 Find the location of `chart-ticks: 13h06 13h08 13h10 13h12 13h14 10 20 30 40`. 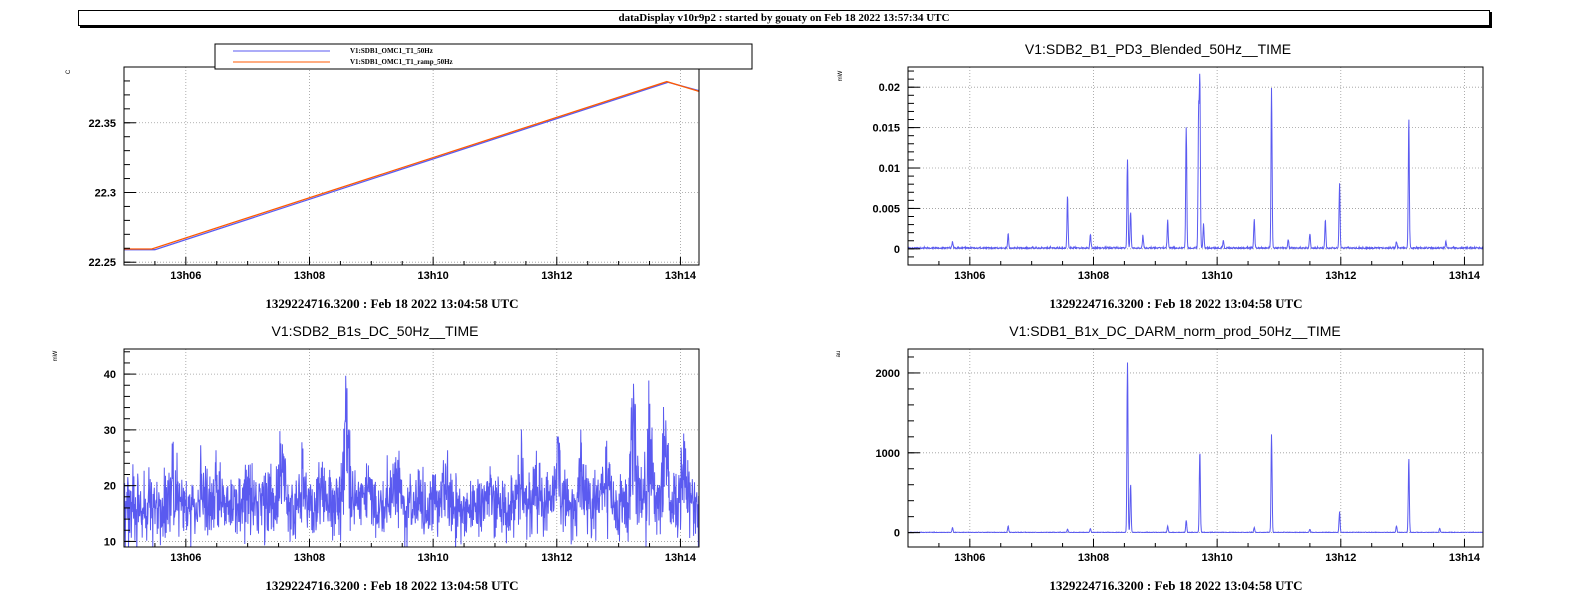

chart-ticks: 13h06 13h08 13h10 13h12 13h14 10 20 30 40 is located at coordinates (400, 457).